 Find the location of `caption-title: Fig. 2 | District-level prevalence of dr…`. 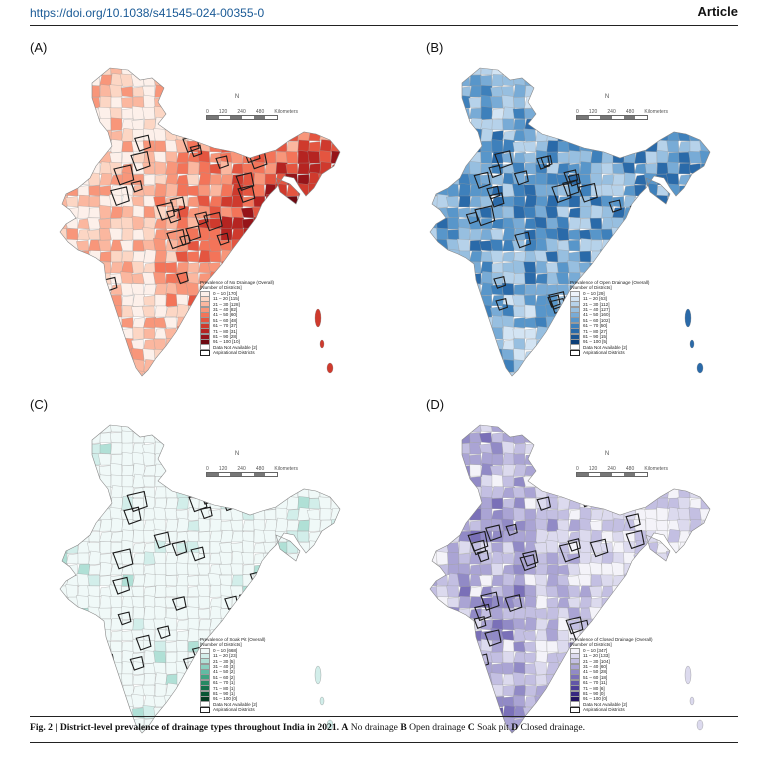

caption-title: Fig. 2 | District-level prevalence of dr… is located at coordinates (185, 727).